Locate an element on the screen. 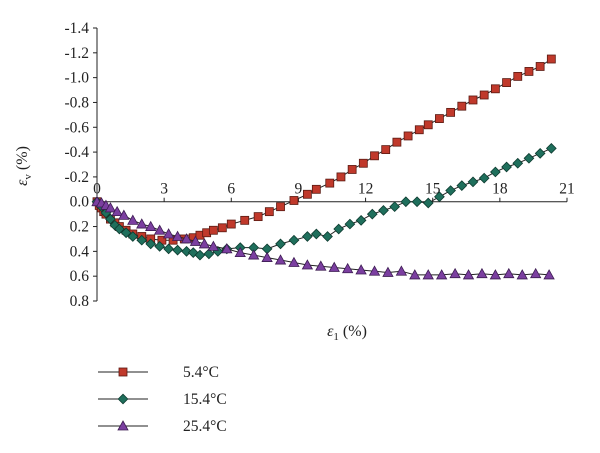  y-tick-label: 0.2 is located at coordinates (79, 227).